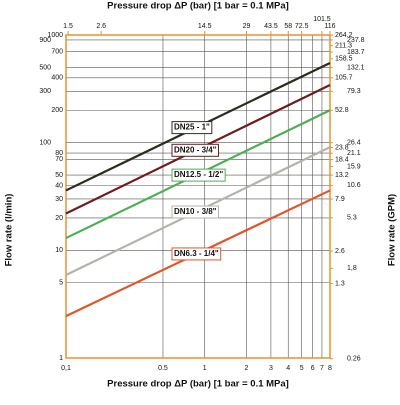 This screenshot has width=400, height=405. What do you see at coordinates (59, 153) in the screenshot?
I see `y-tick-label: 80` at bounding box center [59, 153].